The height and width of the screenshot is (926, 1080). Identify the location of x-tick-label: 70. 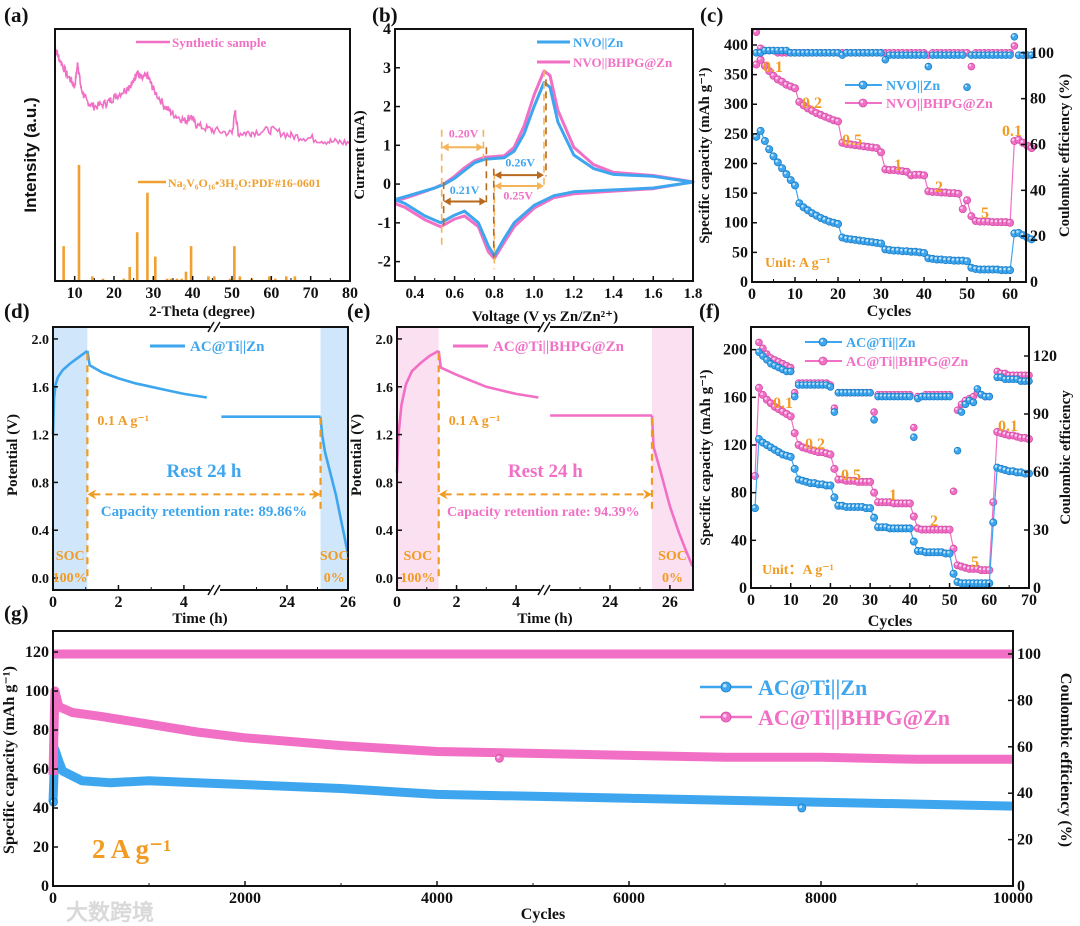
(1029, 600).